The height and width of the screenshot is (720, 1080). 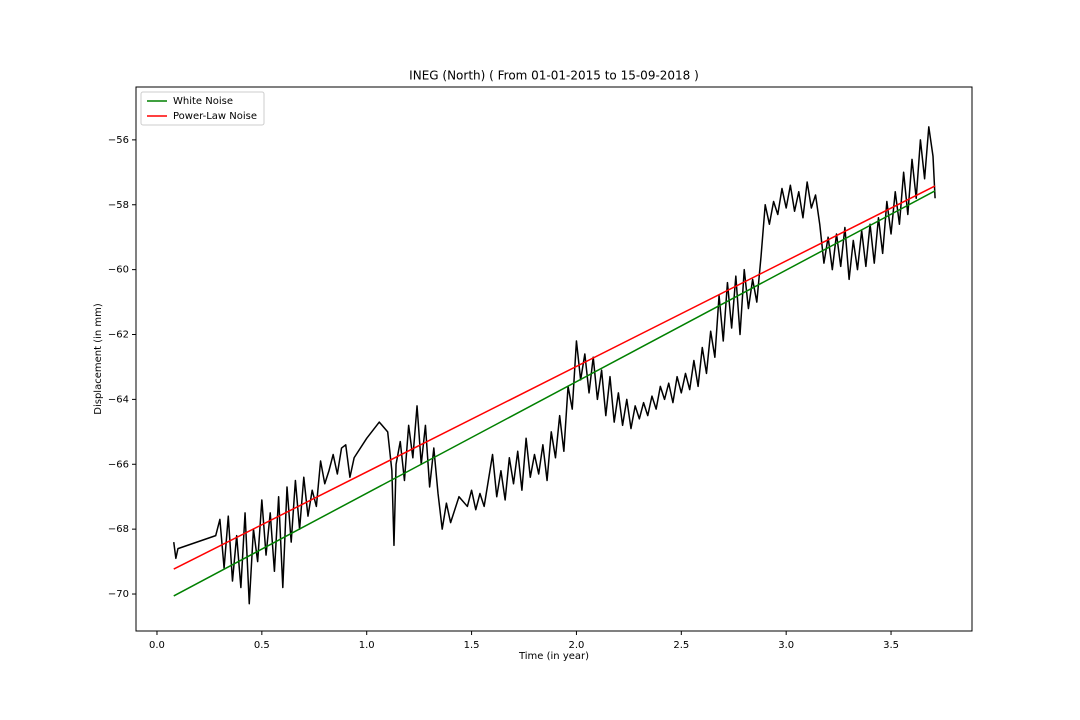 I want to click on x-tick-label: 0.5, so click(x=262, y=645).